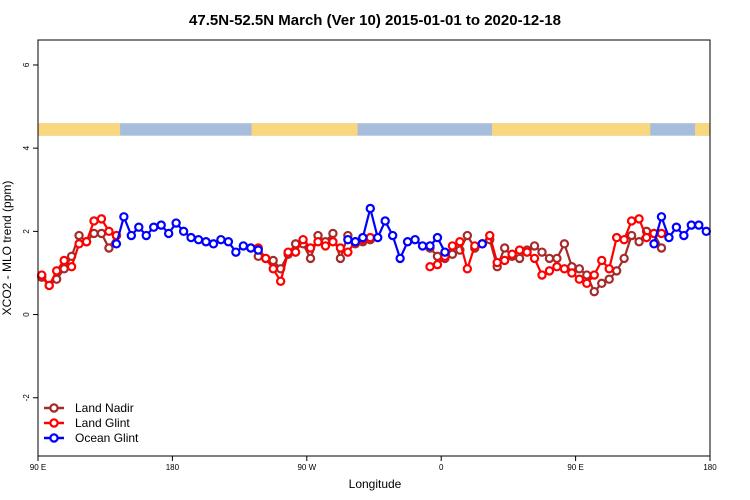 This screenshot has height=500, width=750. Describe the element at coordinates (26, 398) in the screenshot. I see `y-tick-label: -2` at that location.